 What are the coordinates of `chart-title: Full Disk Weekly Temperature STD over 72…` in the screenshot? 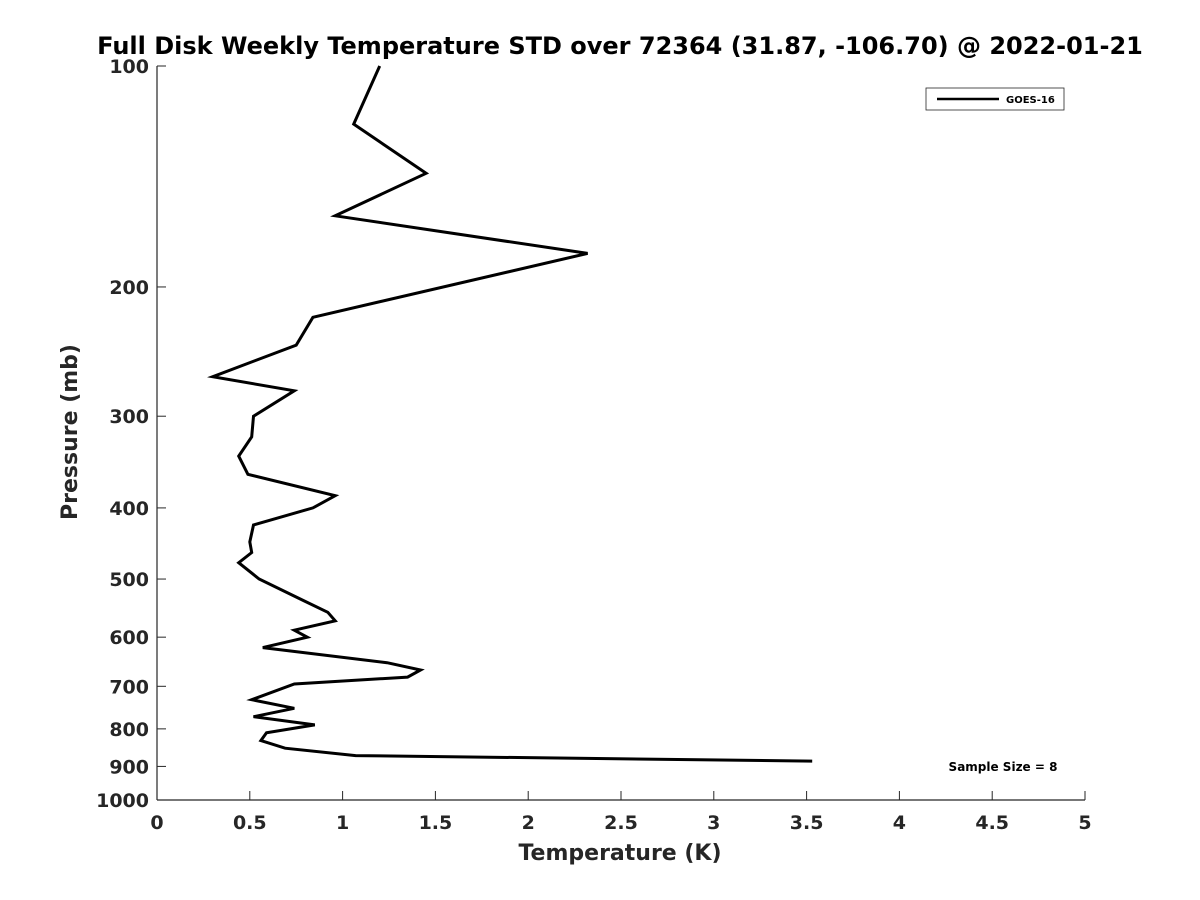 It's located at (620, 46).